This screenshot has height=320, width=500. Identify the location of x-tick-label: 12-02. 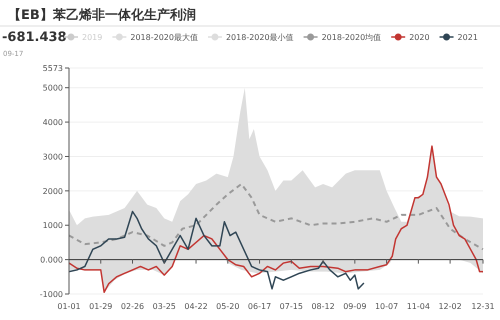
(450, 306).